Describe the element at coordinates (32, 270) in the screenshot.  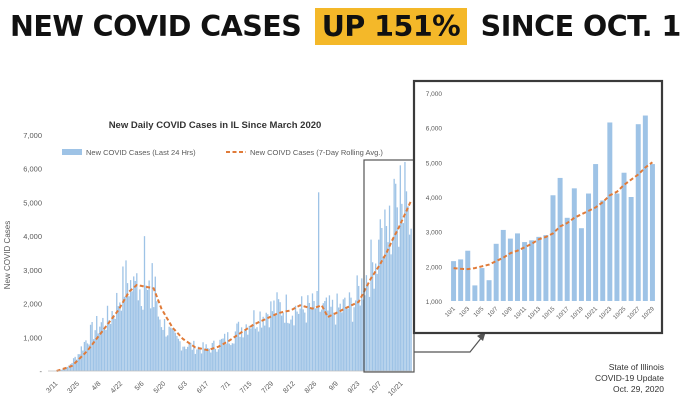
I see `main-y-tick-label: 3,000` at that location.